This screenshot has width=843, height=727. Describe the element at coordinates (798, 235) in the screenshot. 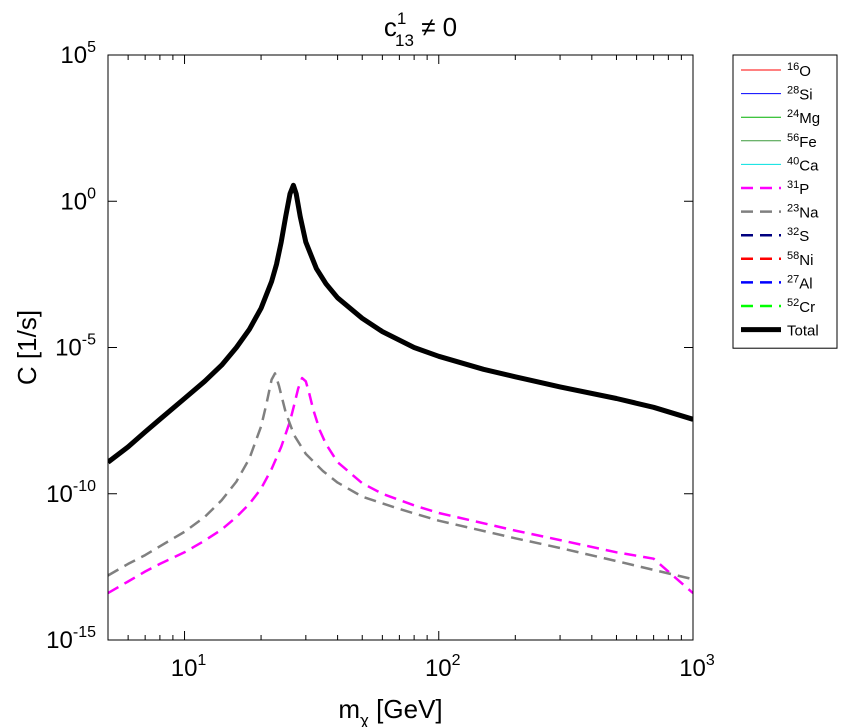

I see `legend-label: 32S` at that location.